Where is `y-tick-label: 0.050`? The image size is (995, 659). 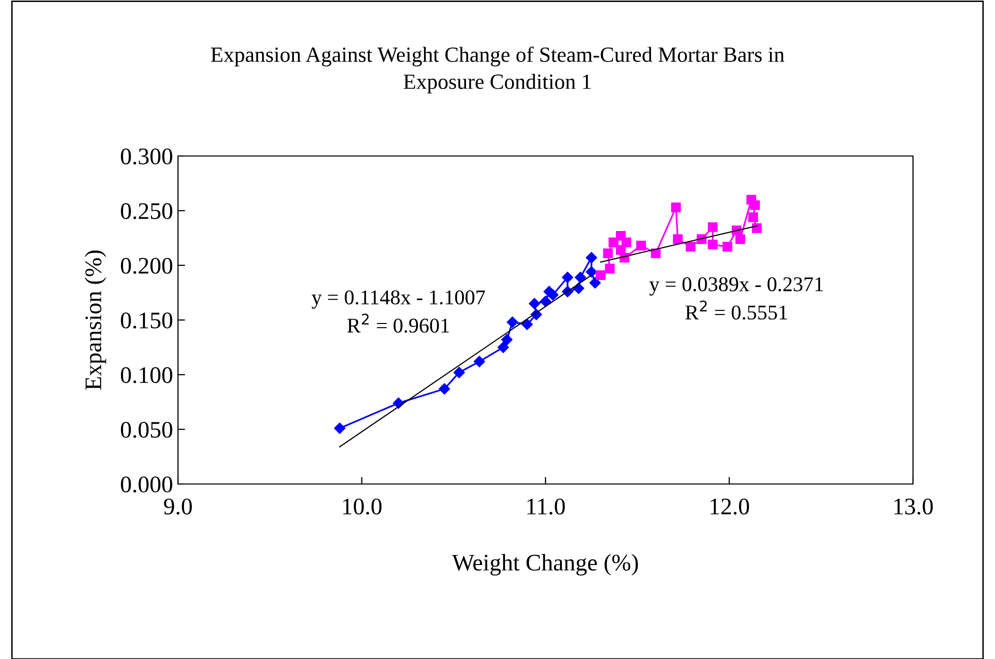
y-tick-label: 0.050 is located at coordinates (146, 430).